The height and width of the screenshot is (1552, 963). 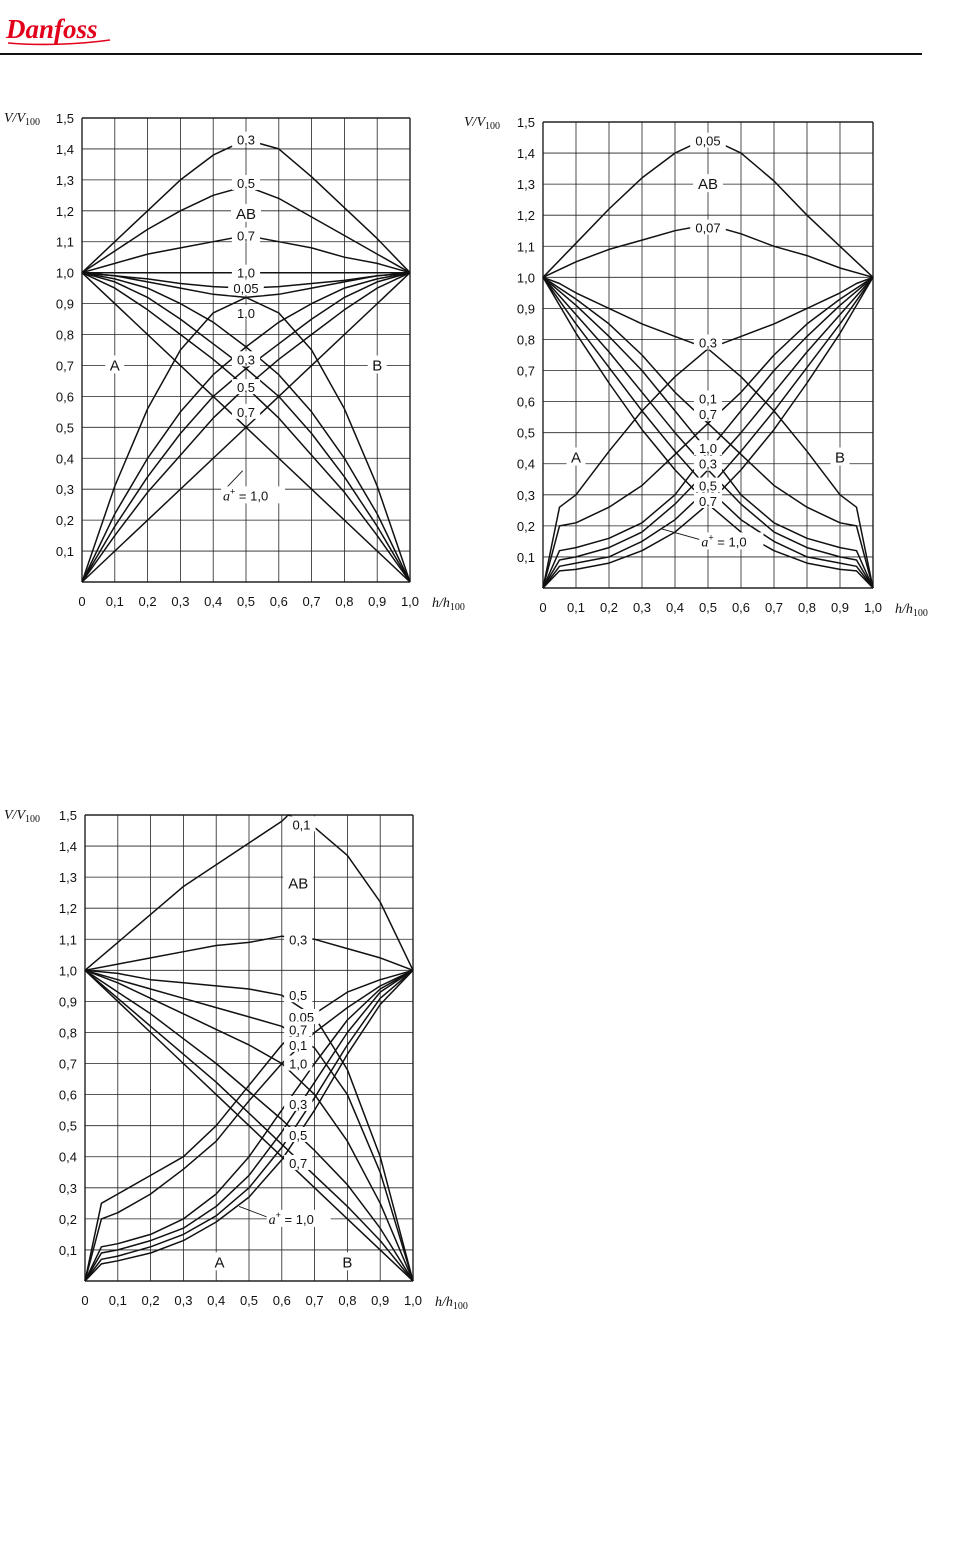 I want to click on leader-label: a+ = 1,0, so click(x=723, y=541).